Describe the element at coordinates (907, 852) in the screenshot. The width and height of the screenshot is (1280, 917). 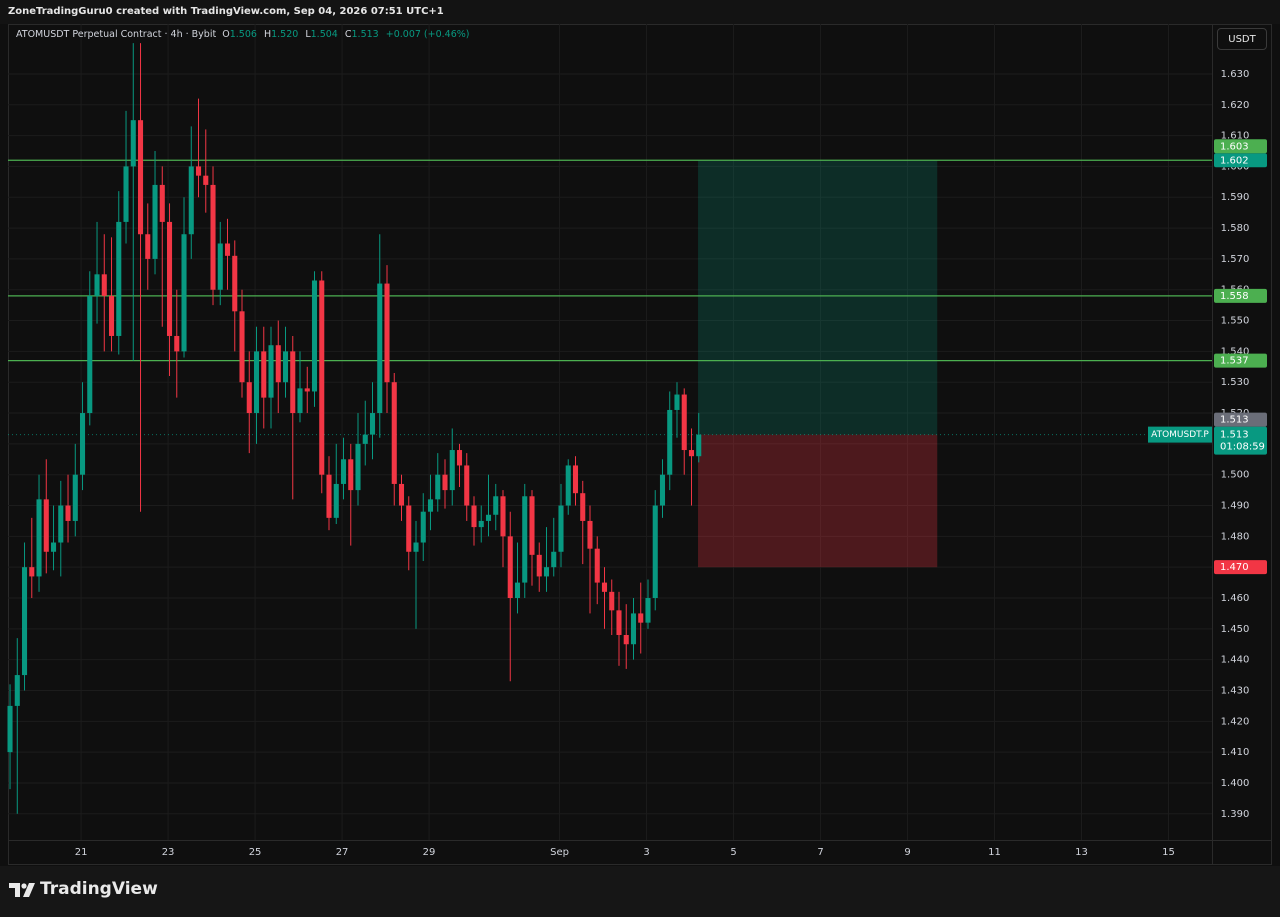
I see `x-tick-label: 9` at that location.